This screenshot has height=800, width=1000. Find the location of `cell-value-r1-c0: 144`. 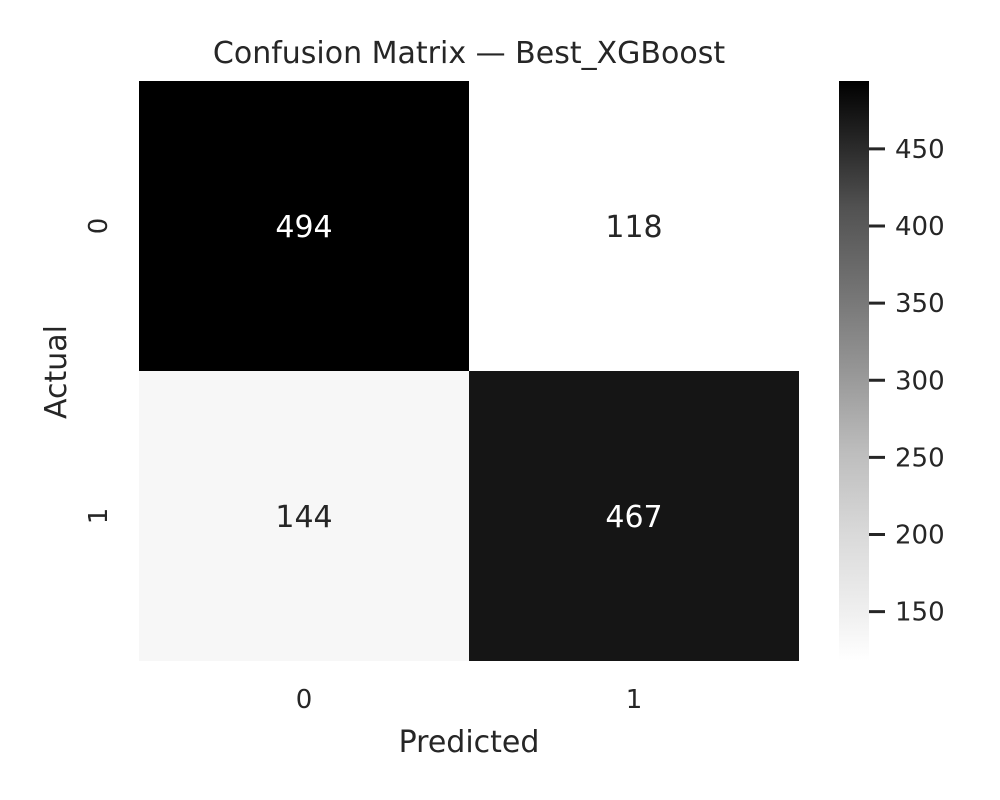

cell-value-r1-c0: 144 is located at coordinates (303, 517).